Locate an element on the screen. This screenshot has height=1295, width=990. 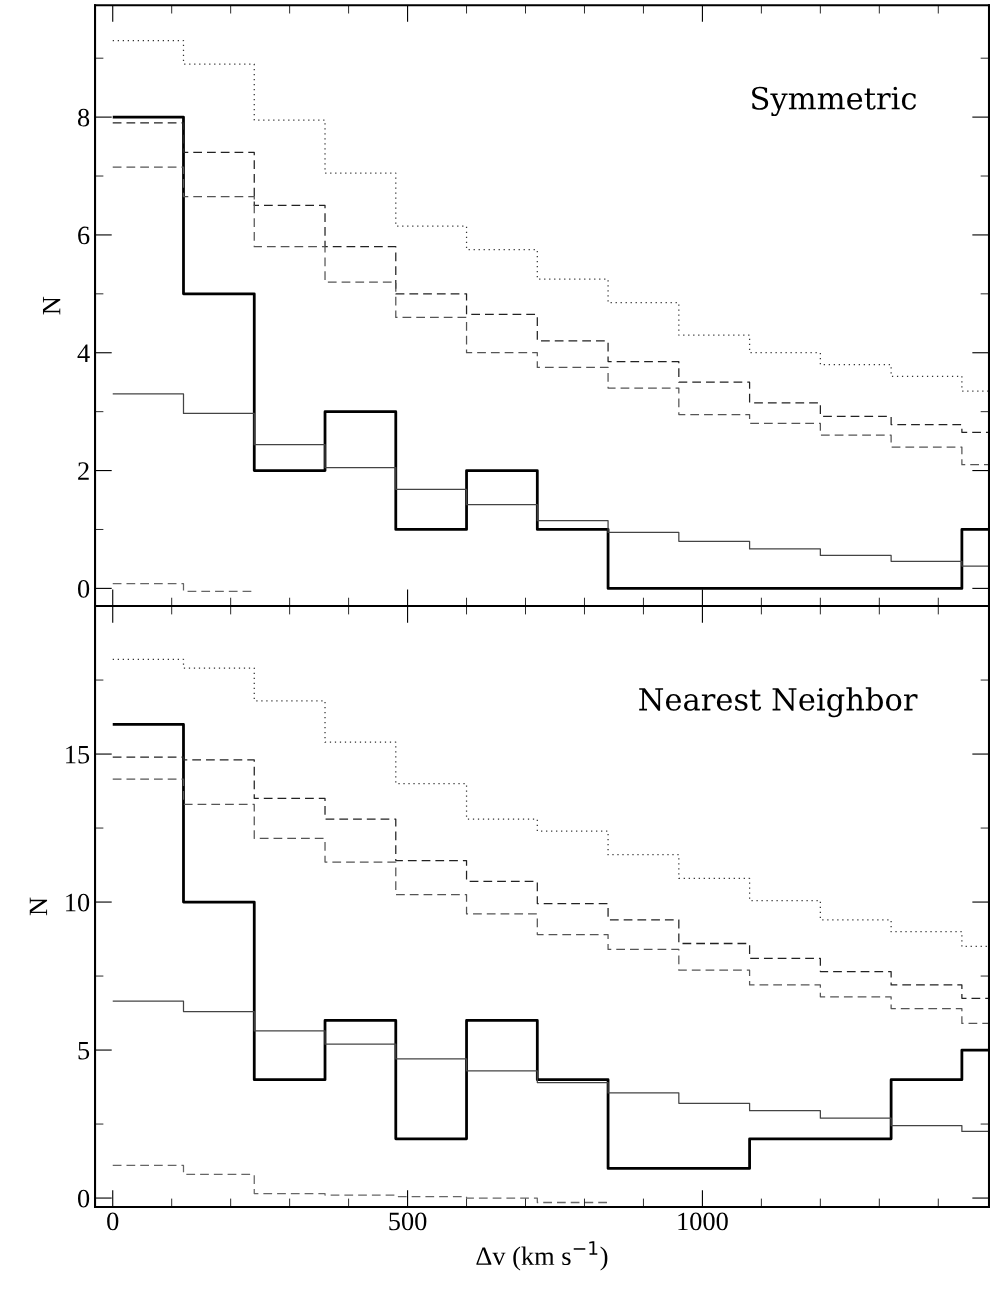
x-axis-title: Δv (km s$^{−1}$) is located at coordinates (542, 1256).